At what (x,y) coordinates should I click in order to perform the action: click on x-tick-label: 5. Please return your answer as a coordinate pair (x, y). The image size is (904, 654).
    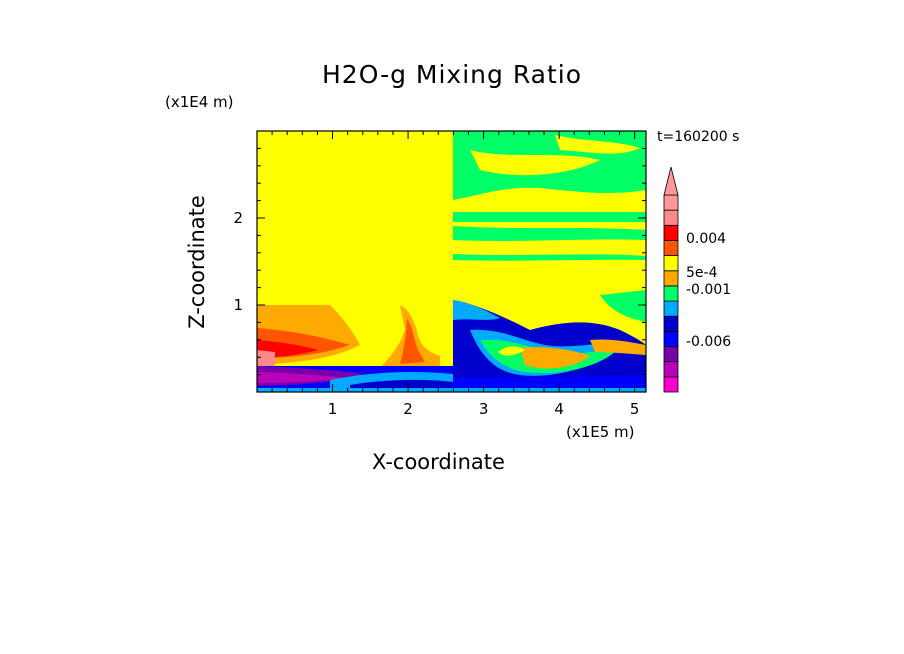
    Looking at the image, I should click on (635, 409).